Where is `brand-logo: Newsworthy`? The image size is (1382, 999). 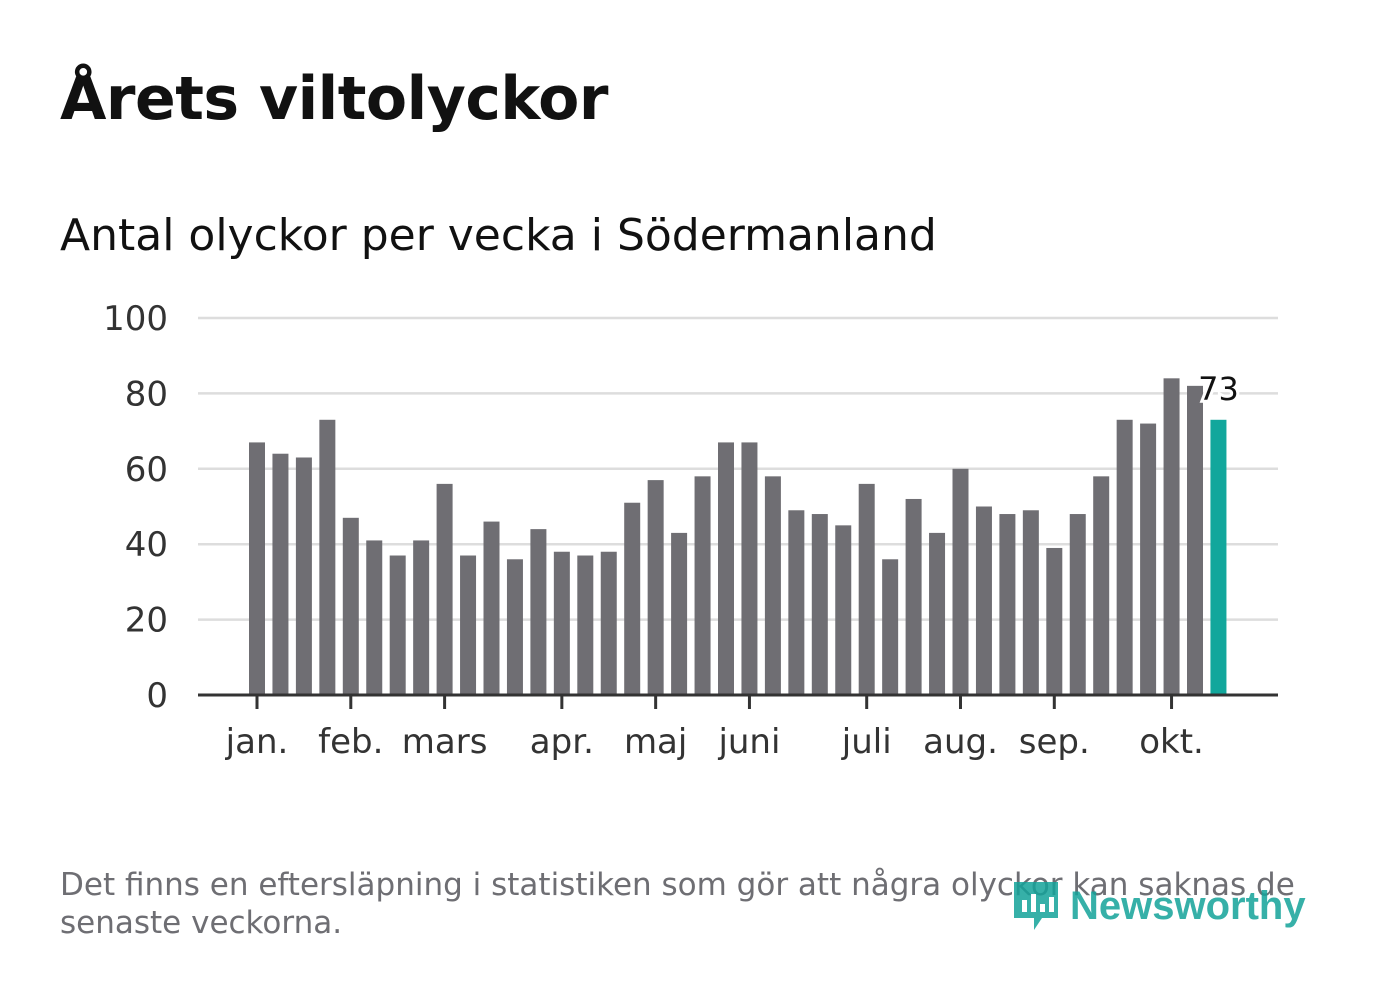
brand-logo: Newsworthy is located at coordinates (1158, 906).